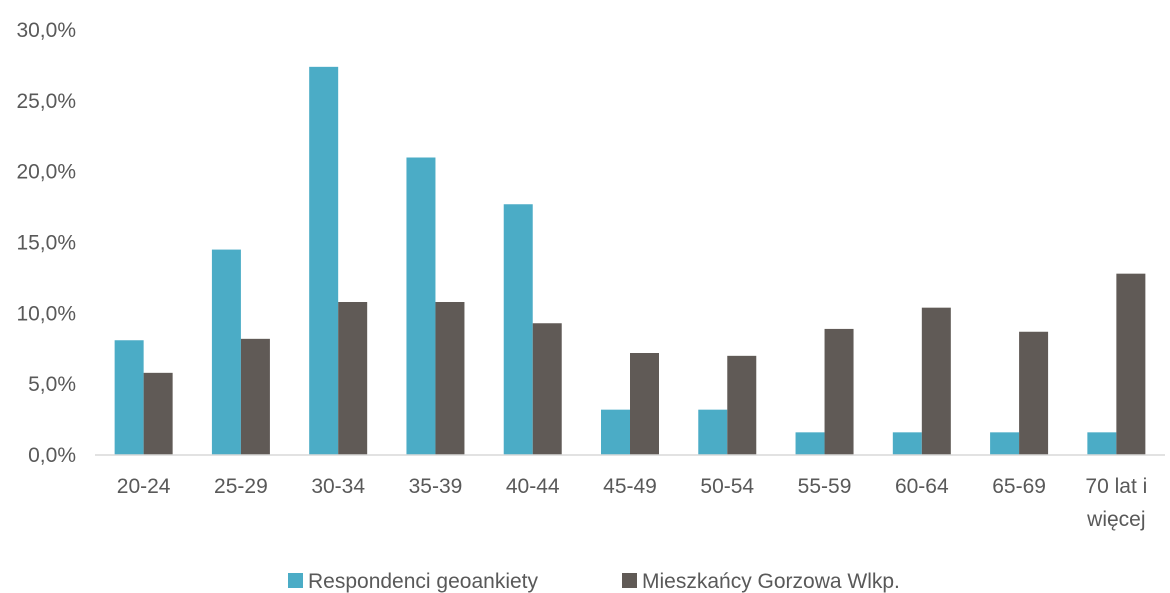 The height and width of the screenshot is (593, 1170). I want to click on x-tick-label: 35-39, so click(436, 486).